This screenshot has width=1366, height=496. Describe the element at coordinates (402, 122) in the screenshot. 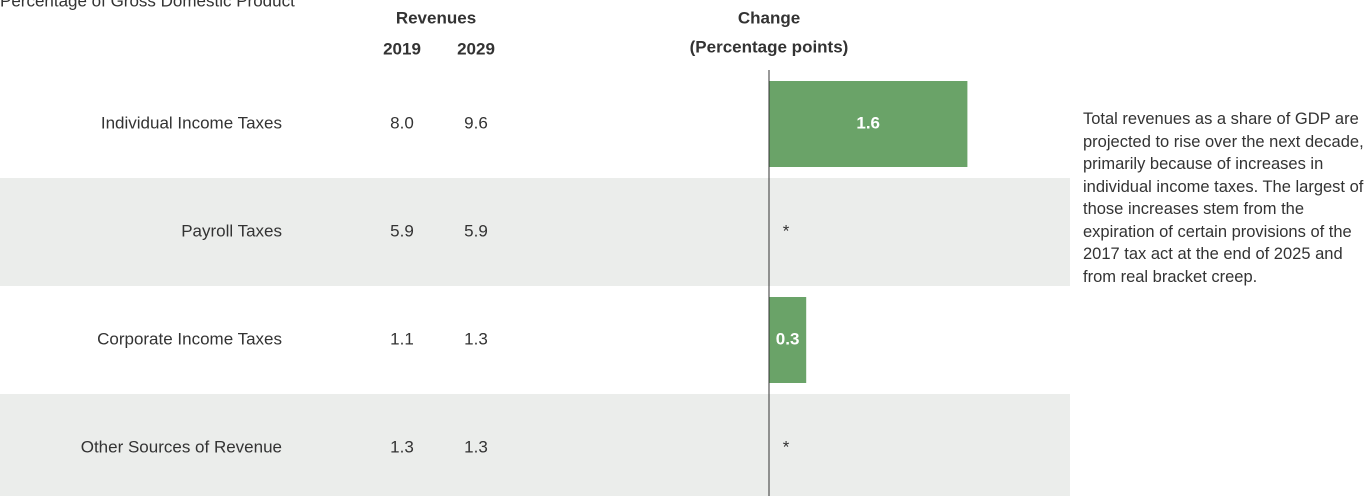

I see `revenue-2019: 8.0` at that location.